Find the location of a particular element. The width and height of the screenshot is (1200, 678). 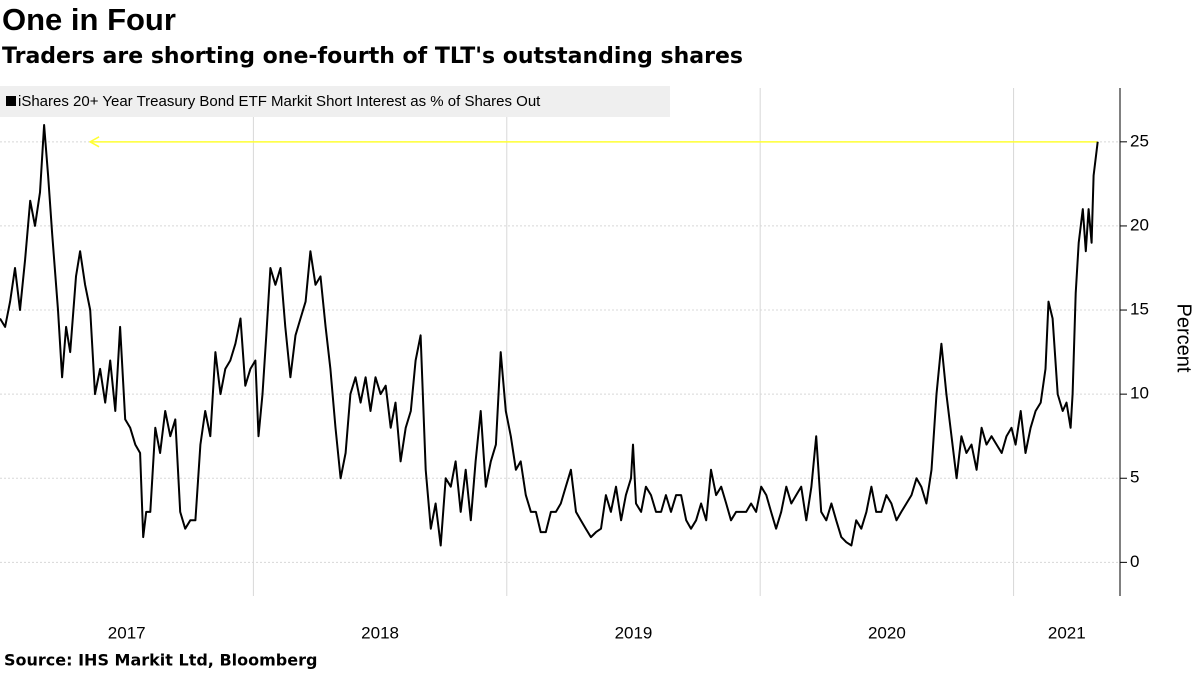

source: Source: IHS Markit Ltd, Bloomberg is located at coordinates (160, 660).